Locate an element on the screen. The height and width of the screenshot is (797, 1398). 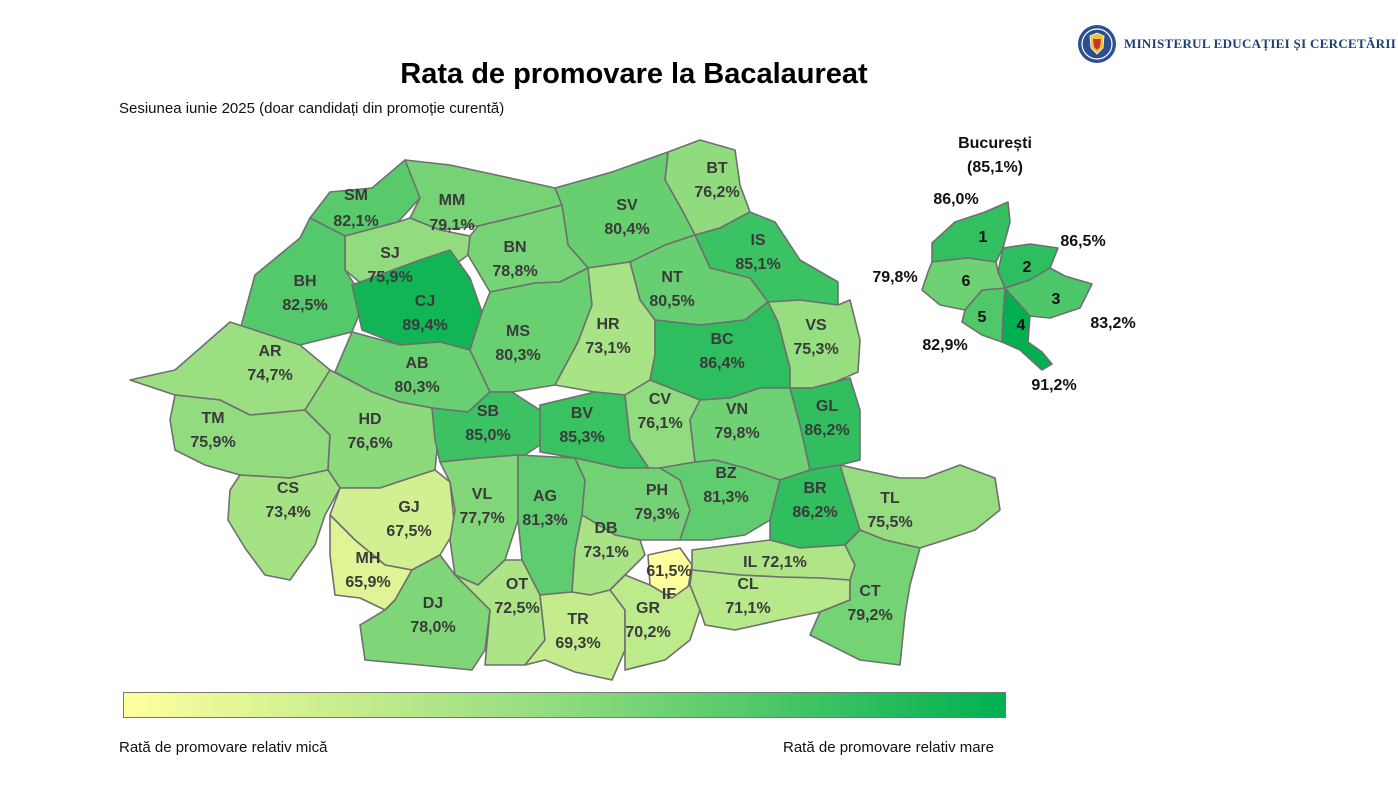
sector-value-label: 82,9% is located at coordinates (944, 345).